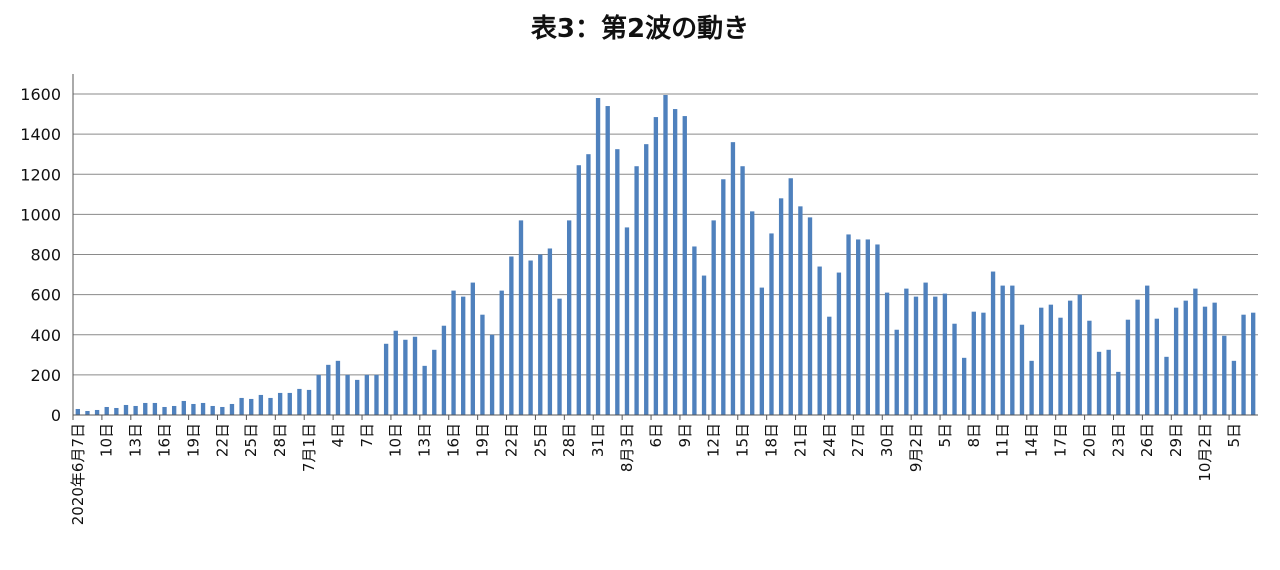  What do you see at coordinates (540, 440) in the screenshot?
I see `x-tick-label: 25日` at bounding box center [540, 440].